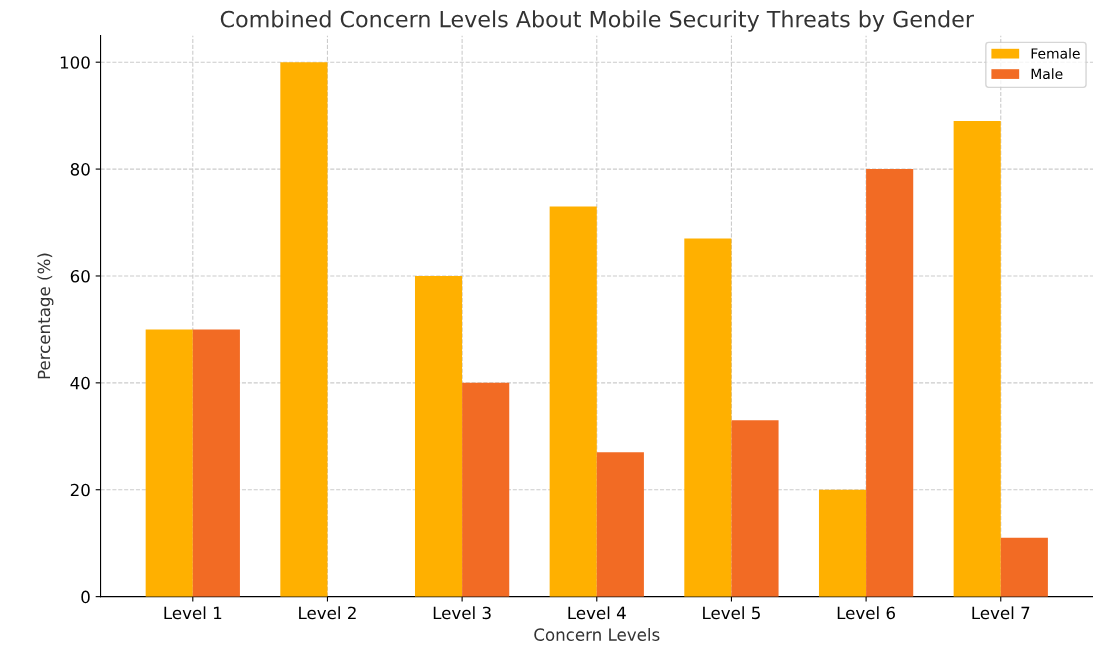 This screenshot has width=1093, height=645. Describe the element at coordinates (80, 490) in the screenshot. I see `y-tick-label: 20` at that location.